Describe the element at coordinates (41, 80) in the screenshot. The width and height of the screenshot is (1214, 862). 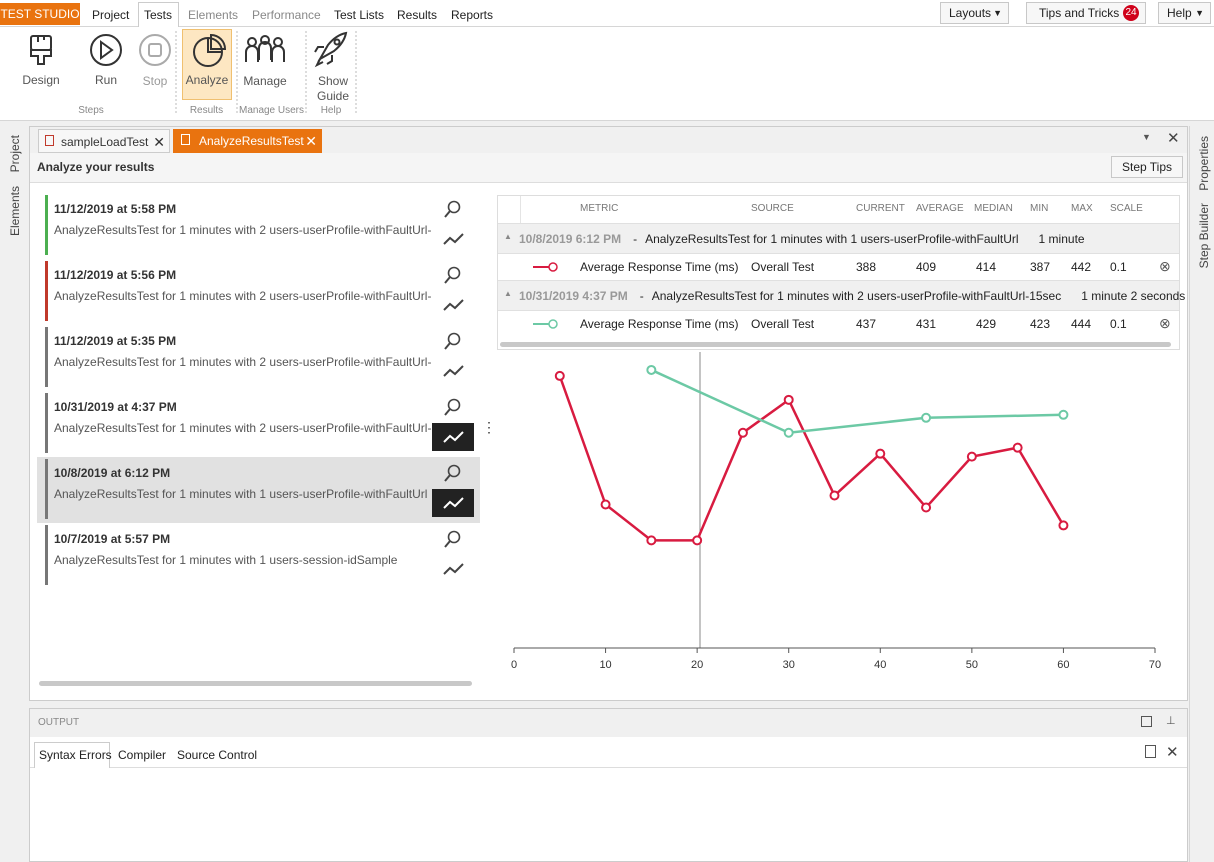
I see `ribbon-button: Design` at that location.